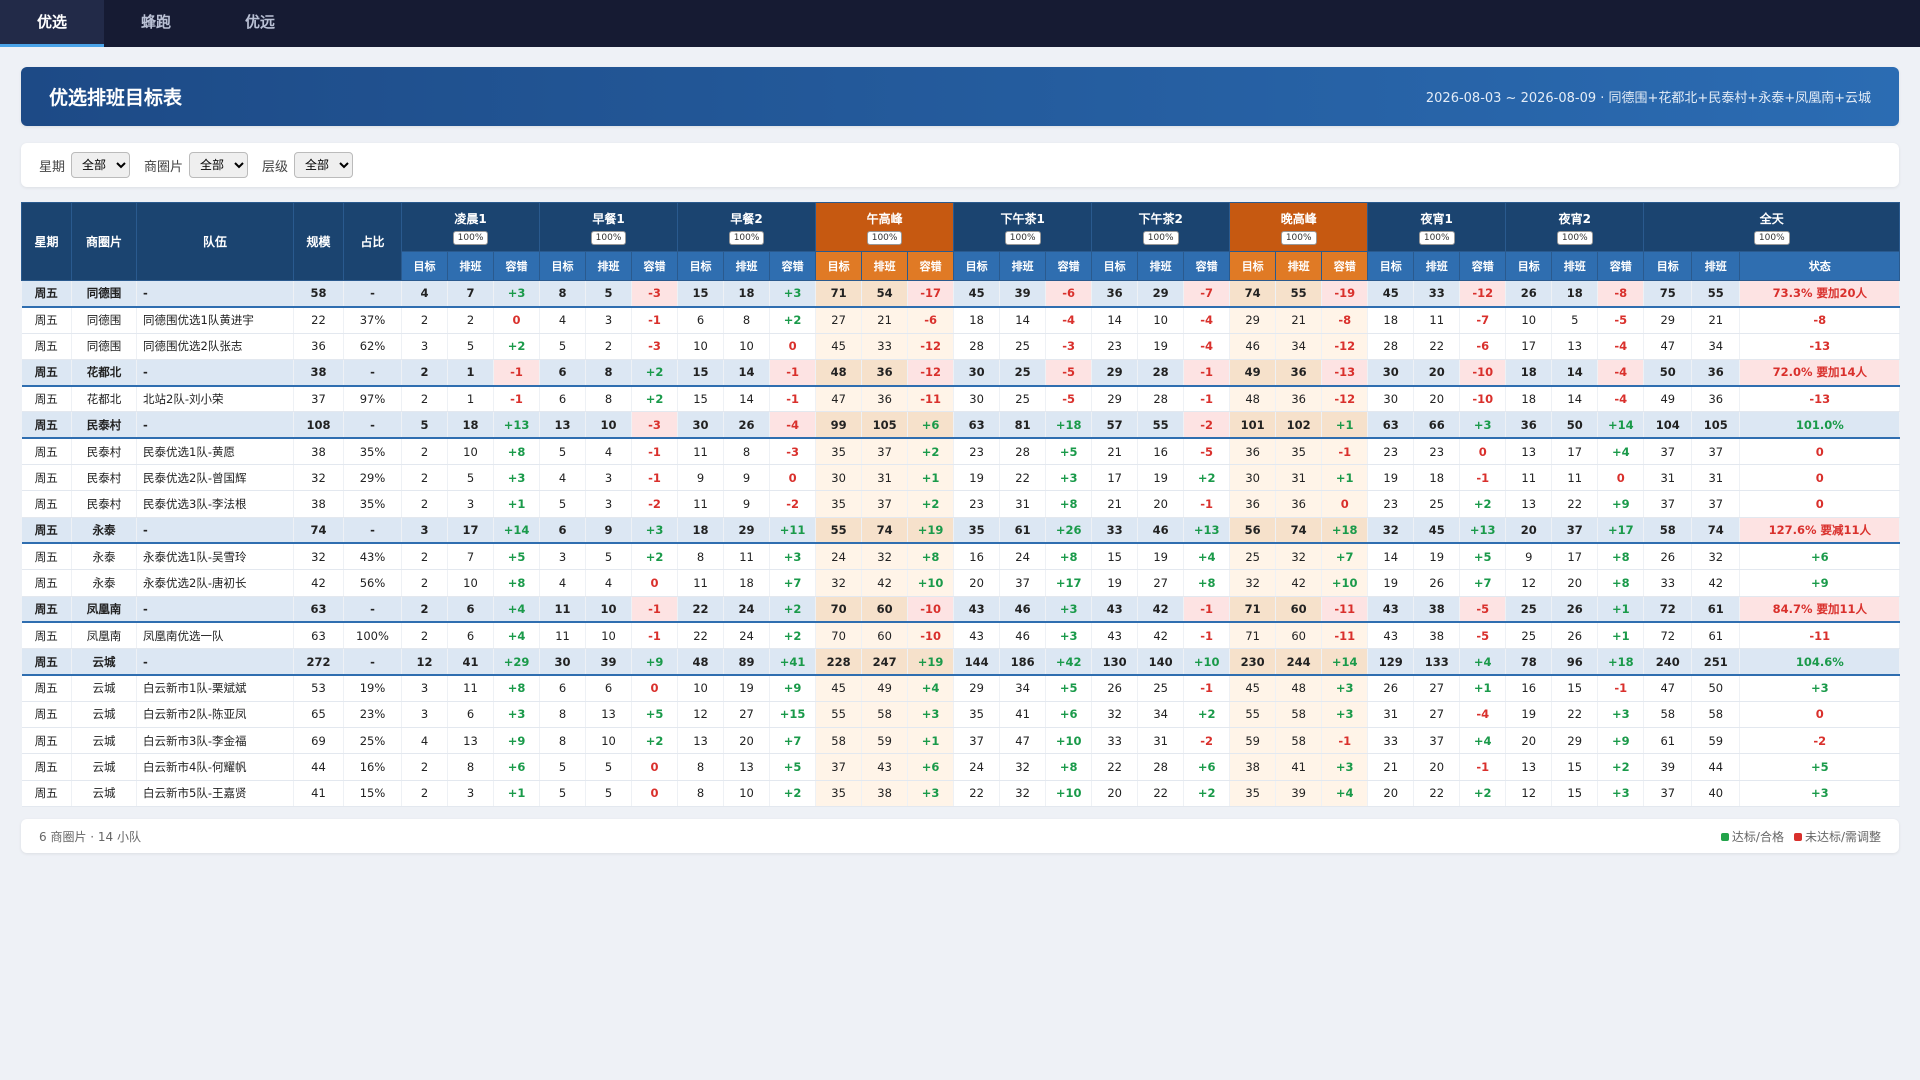  I want to click on cell: 9, so click(1529, 557).